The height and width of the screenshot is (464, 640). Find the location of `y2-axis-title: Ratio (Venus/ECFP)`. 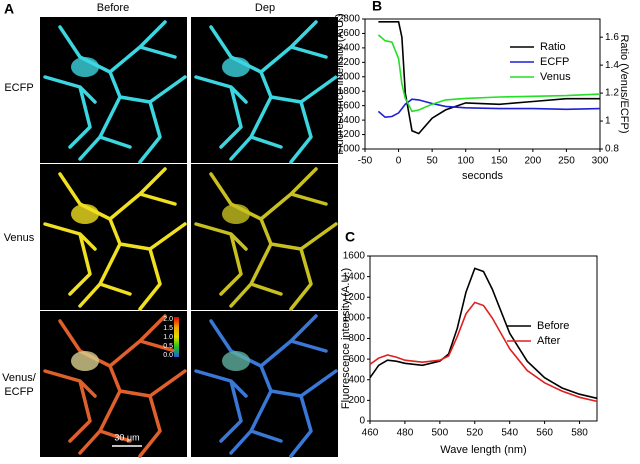

y2-axis-title: Ratio (Venus/ECFP) is located at coordinates (624, 83).